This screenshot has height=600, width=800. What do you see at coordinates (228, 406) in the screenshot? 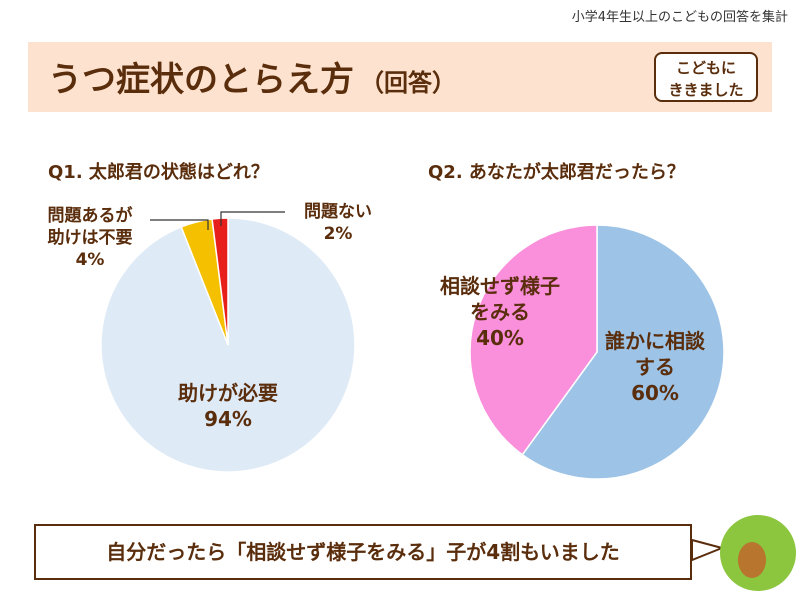
I see `slice-label: 助けが必要 94%` at bounding box center [228, 406].